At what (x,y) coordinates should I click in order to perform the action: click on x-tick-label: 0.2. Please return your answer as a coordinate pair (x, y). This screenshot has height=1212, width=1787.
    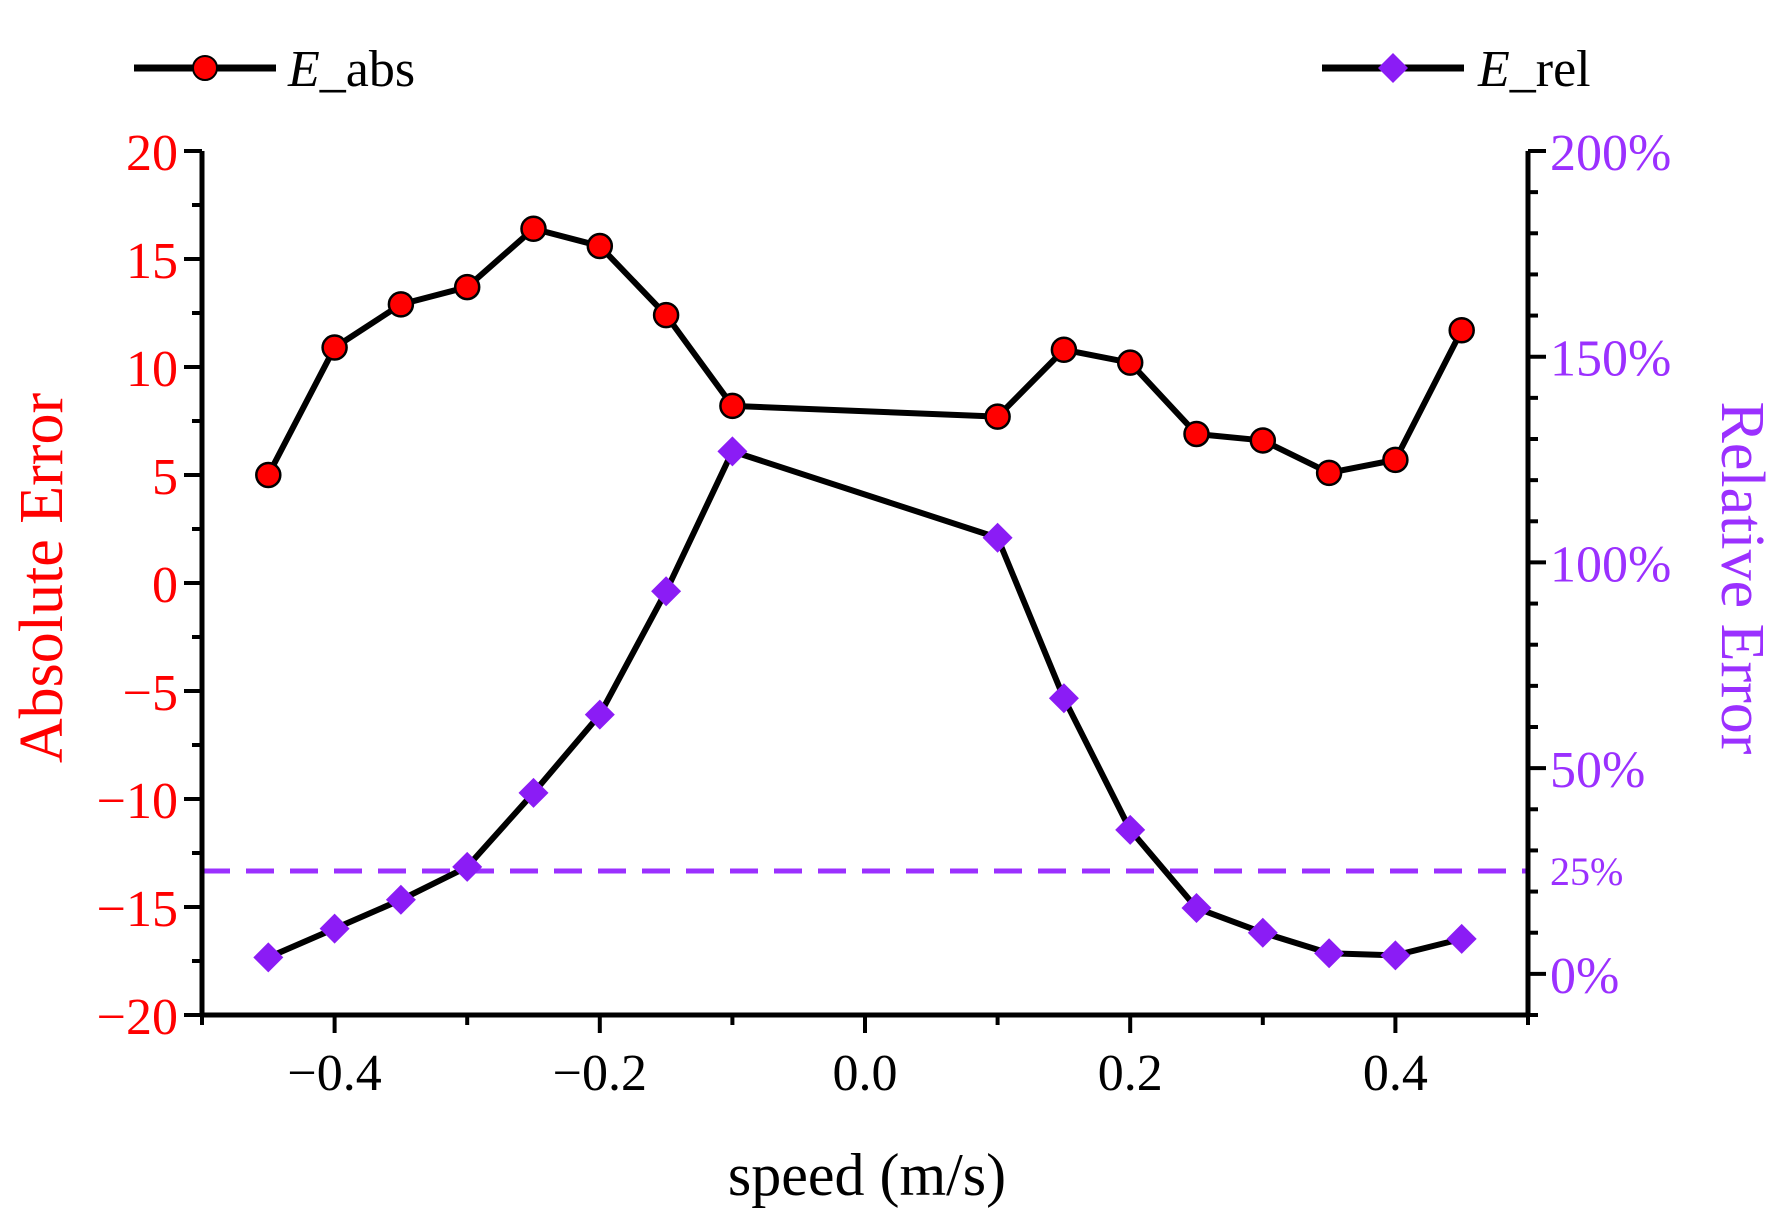
    Looking at the image, I should click on (1130, 1073).